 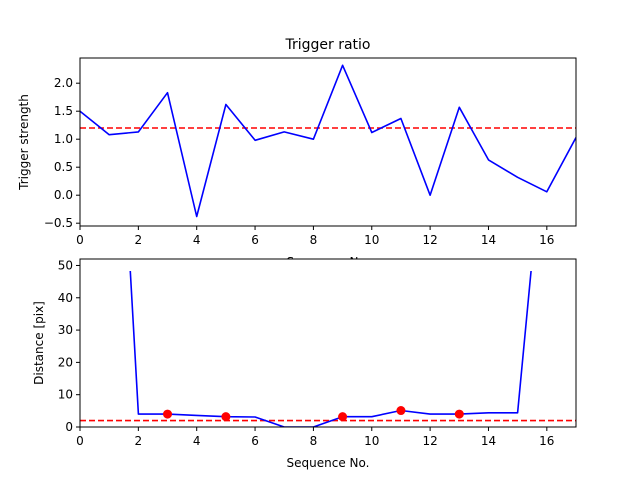 I want to click on bottom-x-ticks: 0 2 4 6 8 10 12 14 16, so click(x=315, y=437).